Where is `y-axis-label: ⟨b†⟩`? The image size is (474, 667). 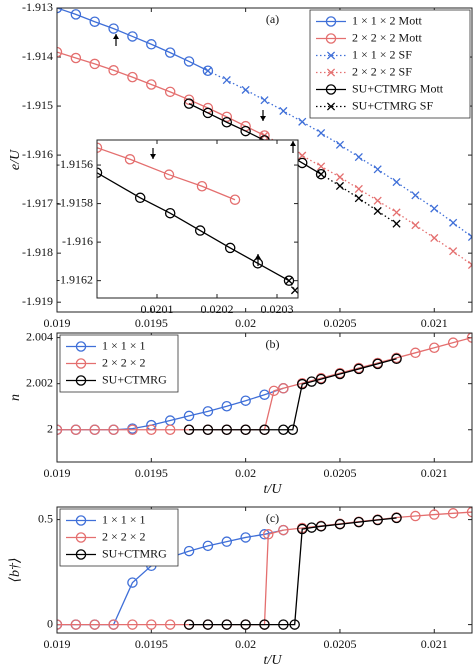 y-axis-label: ⟨b†⟩ is located at coordinates (15, 570).